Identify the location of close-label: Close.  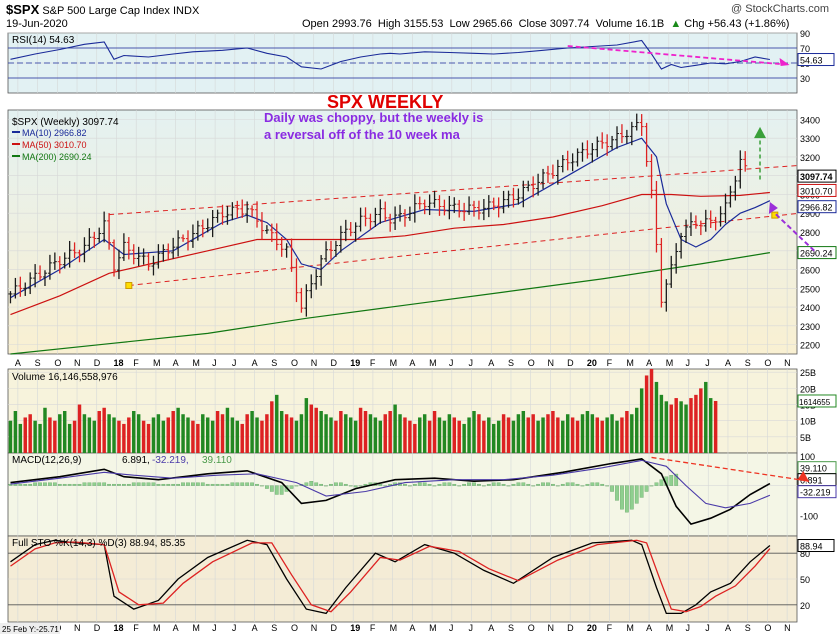
(532, 24).